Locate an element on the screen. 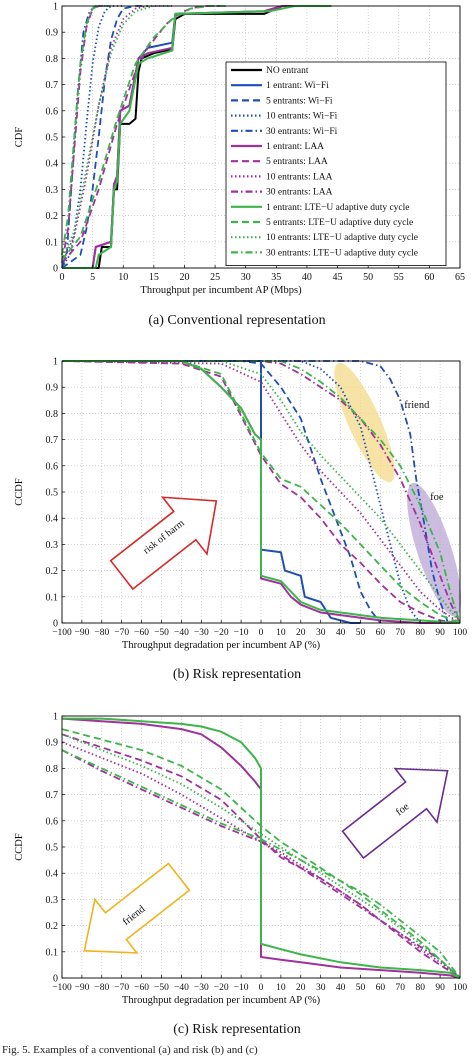 Image resolution: width=474 pixels, height=1056 pixels. risk-arrow-shape is located at coordinates (163, 543).